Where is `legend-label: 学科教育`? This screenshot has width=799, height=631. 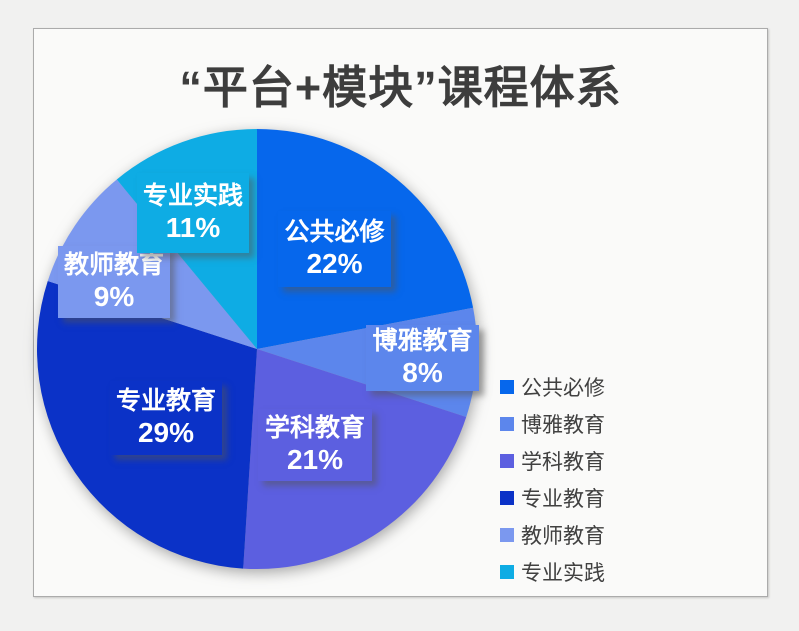 legend-label: 学科教育 is located at coordinates (563, 462).